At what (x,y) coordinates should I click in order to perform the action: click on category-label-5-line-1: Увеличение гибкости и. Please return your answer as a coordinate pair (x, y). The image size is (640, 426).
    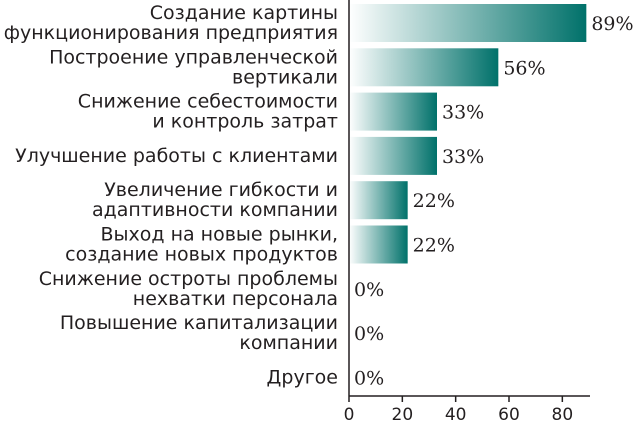
    Looking at the image, I should click on (221, 190).